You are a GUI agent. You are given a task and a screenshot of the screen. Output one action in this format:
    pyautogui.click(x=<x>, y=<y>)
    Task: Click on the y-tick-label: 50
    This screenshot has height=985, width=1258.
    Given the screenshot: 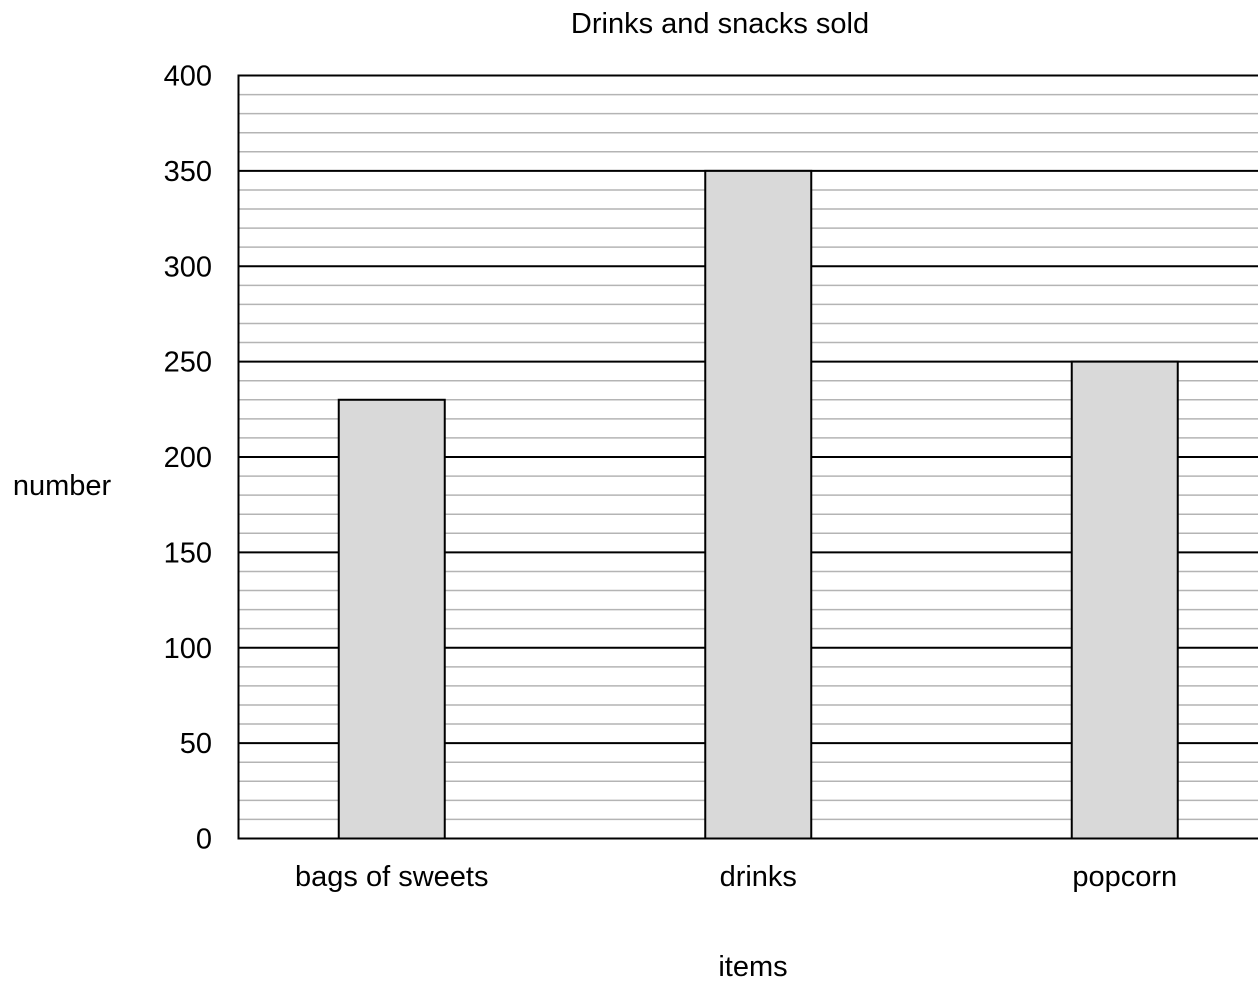 What is the action you would take?
    pyautogui.click(x=196, y=744)
    